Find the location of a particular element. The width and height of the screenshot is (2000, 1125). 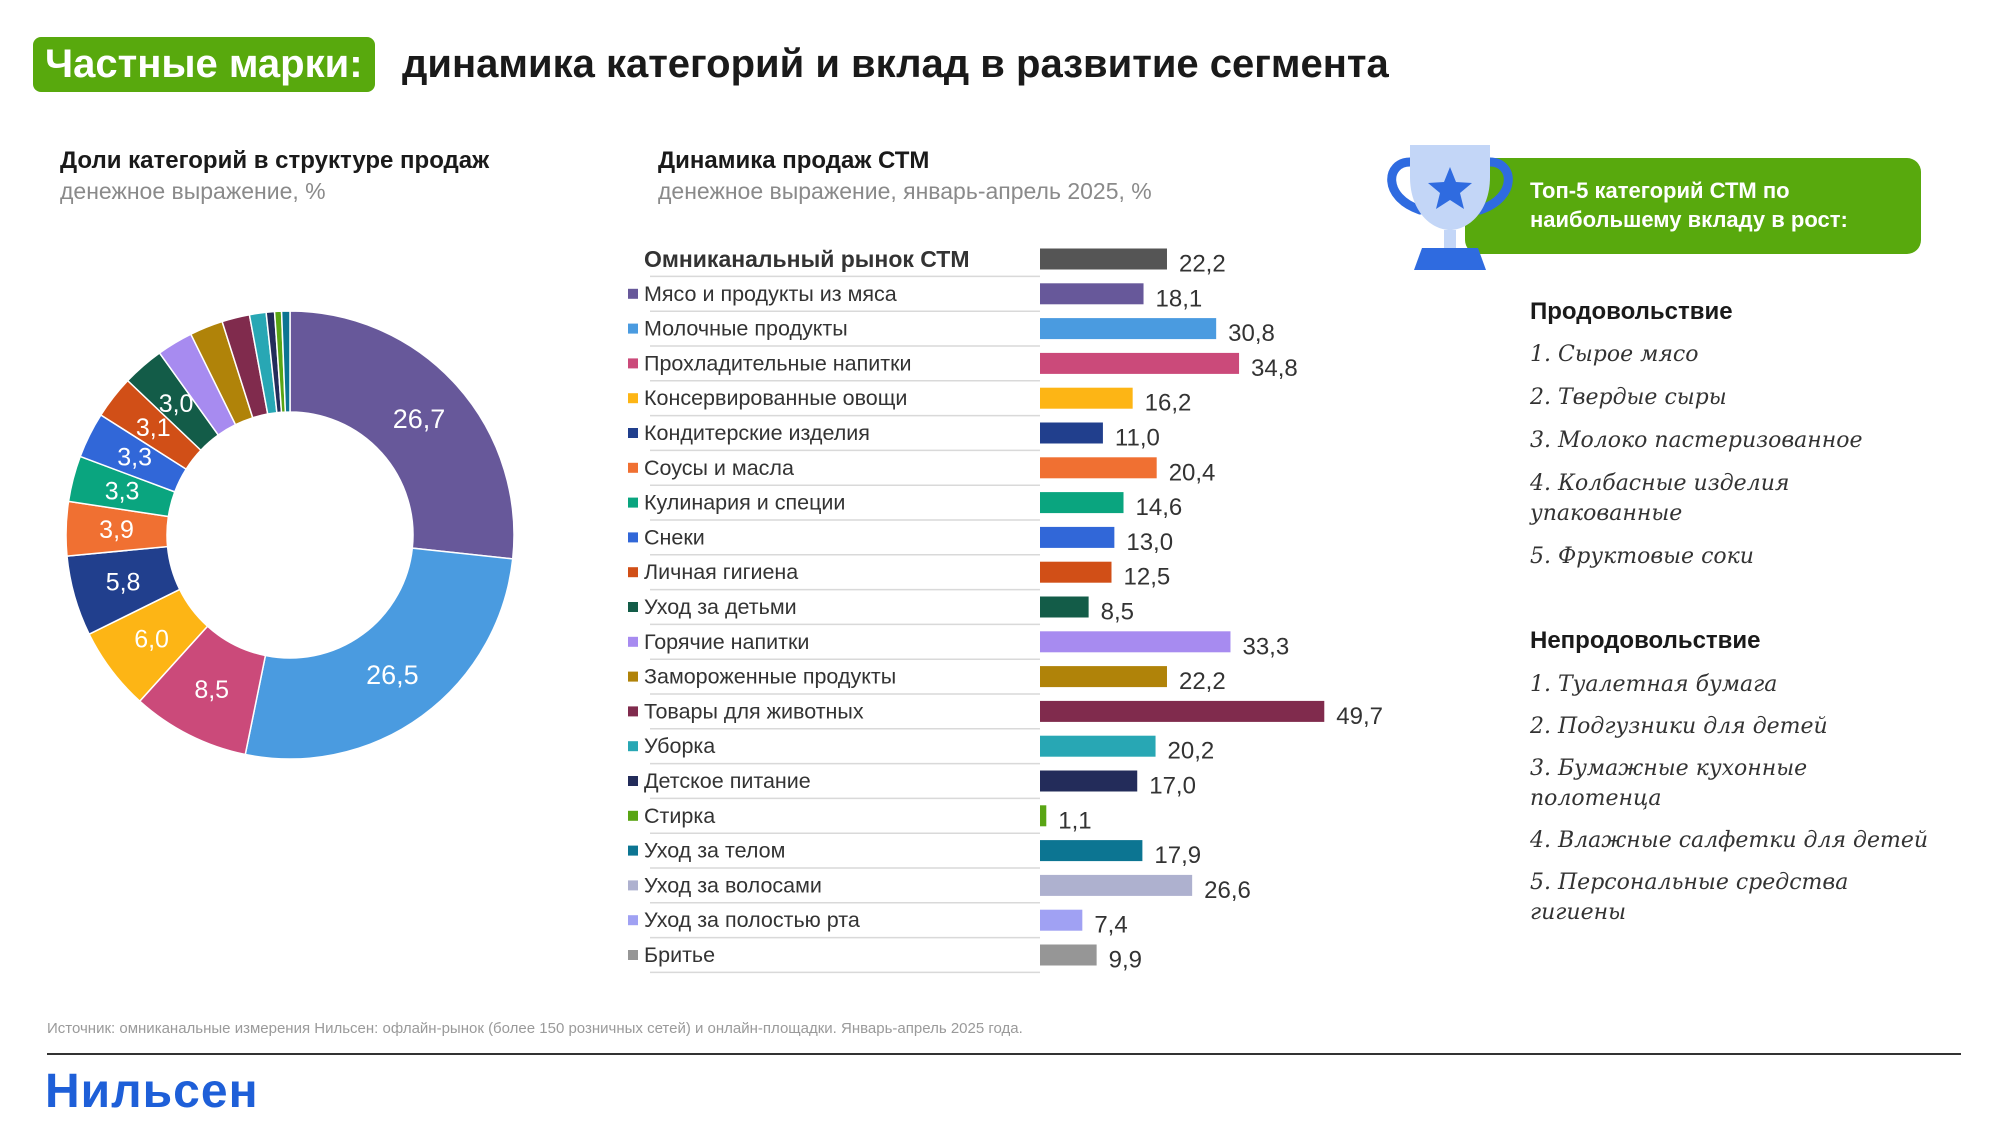

list-item: 1. Сырое мясо is located at coordinates (1614, 354).